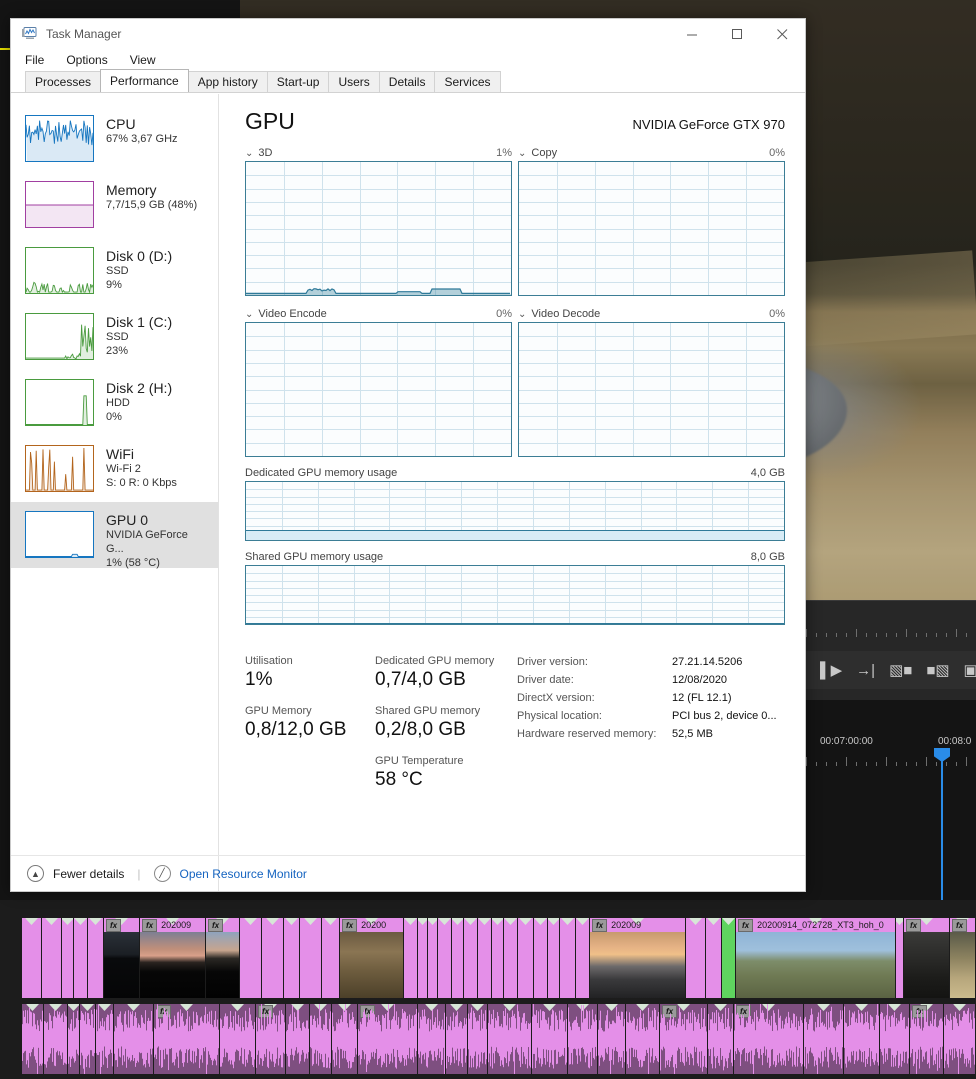 The width and height of the screenshot is (976, 1079). Describe the element at coordinates (114, 403) in the screenshot. I see `sidebar-item-disk-2-h-: Disk 2 (H:) HDD 0%` at that location.